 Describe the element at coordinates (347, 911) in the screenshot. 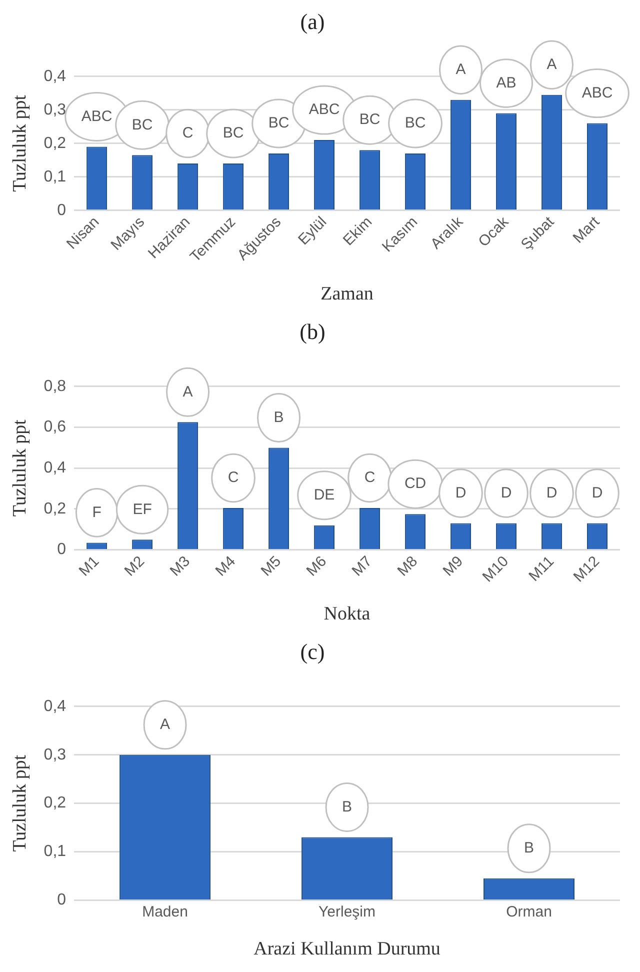

I see `x-tick-label: Yerleşim` at that location.